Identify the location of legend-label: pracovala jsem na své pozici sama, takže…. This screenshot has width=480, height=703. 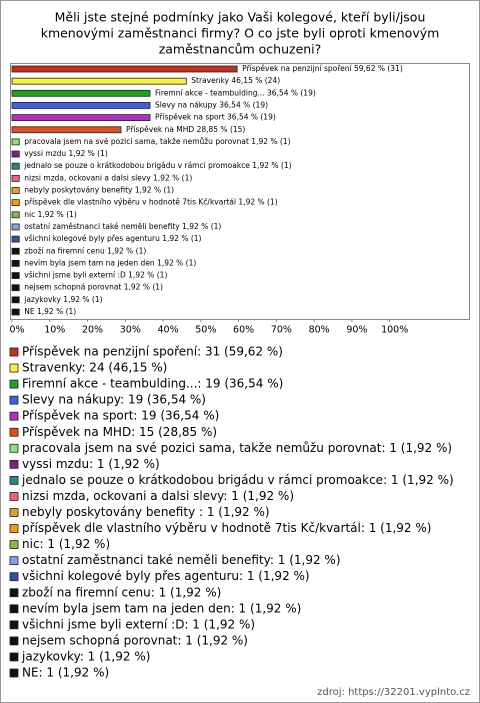
(237, 448).